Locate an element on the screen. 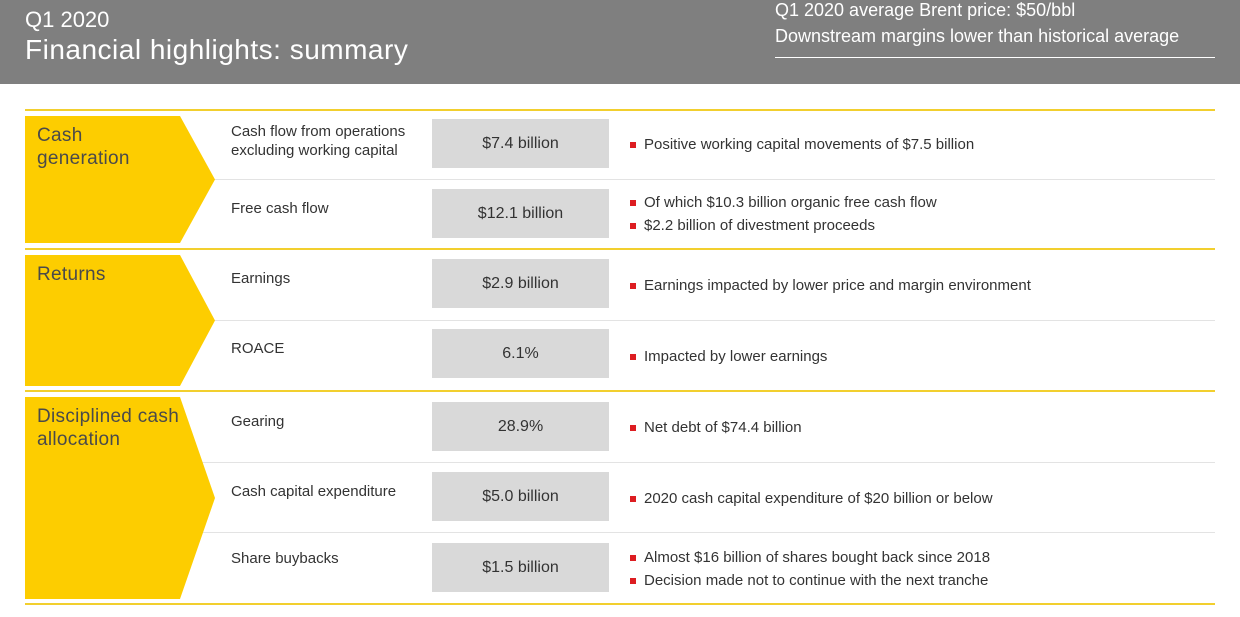 This screenshot has width=1240, height=617. section-returns: Returns is located at coordinates (120, 320).